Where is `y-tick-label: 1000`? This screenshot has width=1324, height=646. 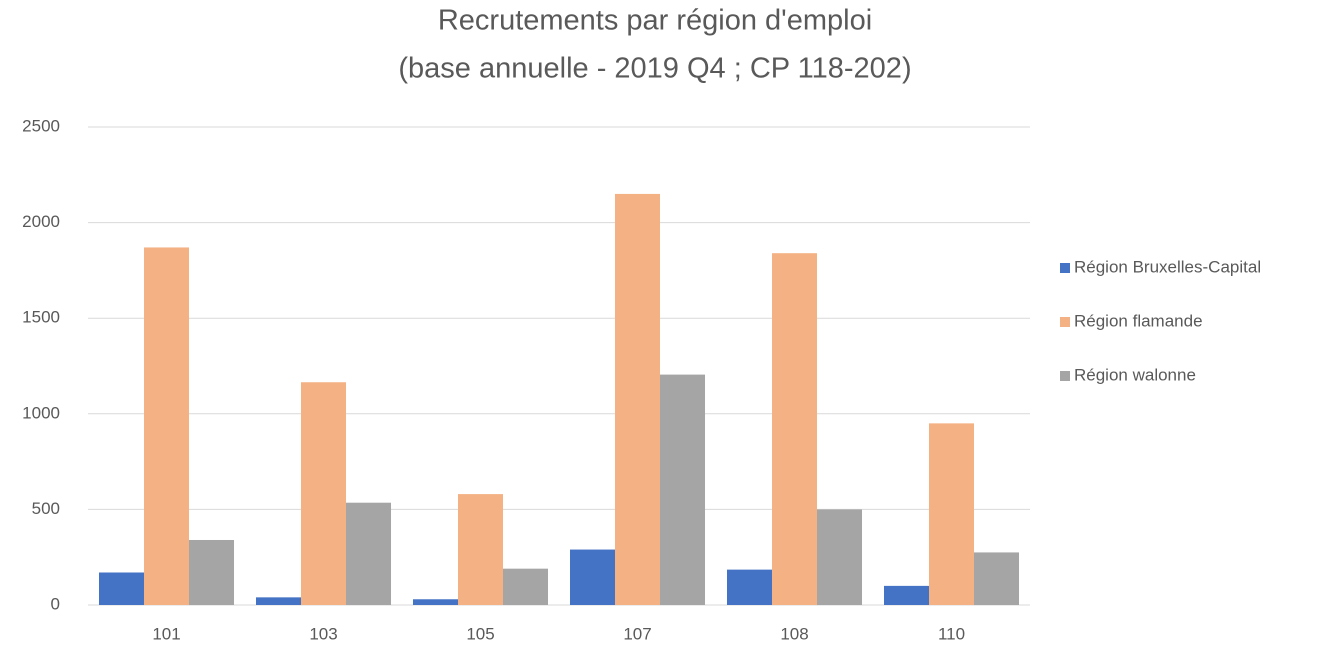
y-tick-label: 1000 is located at coordinates (41, 412).